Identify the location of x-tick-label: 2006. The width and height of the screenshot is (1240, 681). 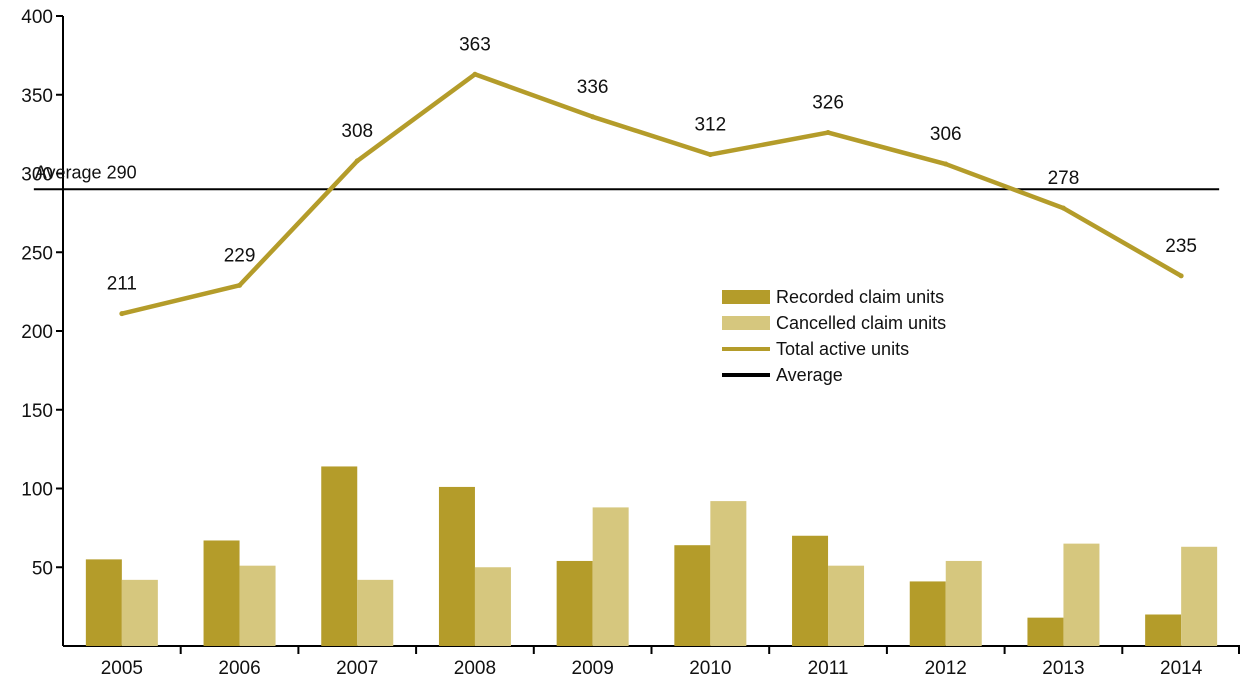
(239, 668).